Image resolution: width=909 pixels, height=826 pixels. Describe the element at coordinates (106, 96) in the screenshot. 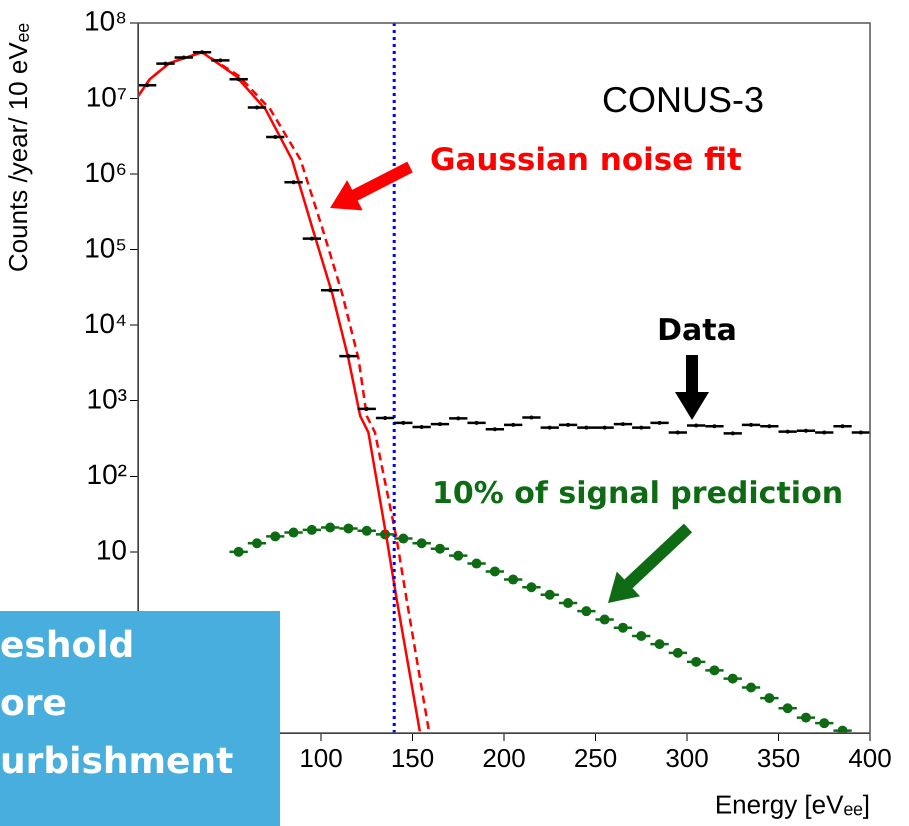

I see `y-tick-label: 10⁷` at that location.